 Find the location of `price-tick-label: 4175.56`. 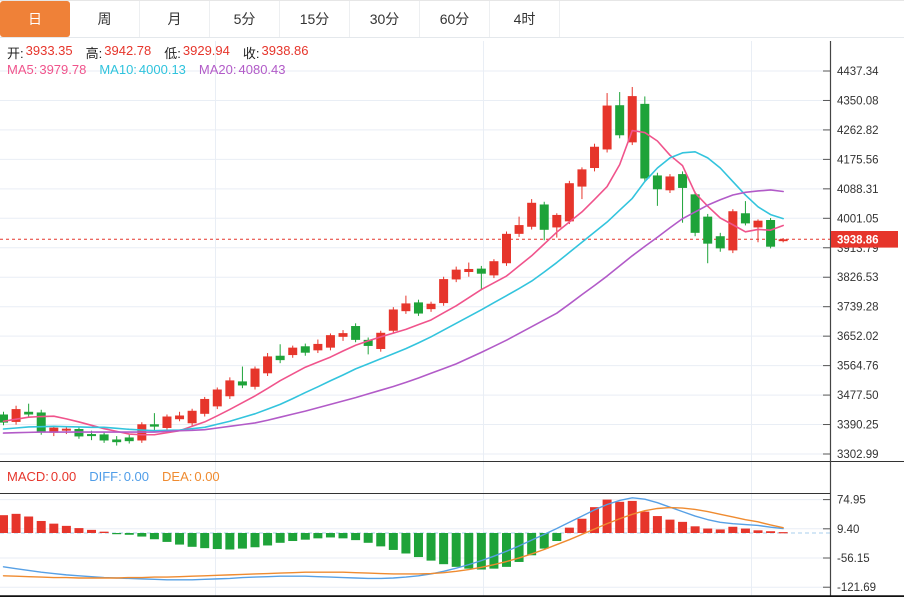

price-tick-label: 4175.56 is located at coordinates (858, 160).